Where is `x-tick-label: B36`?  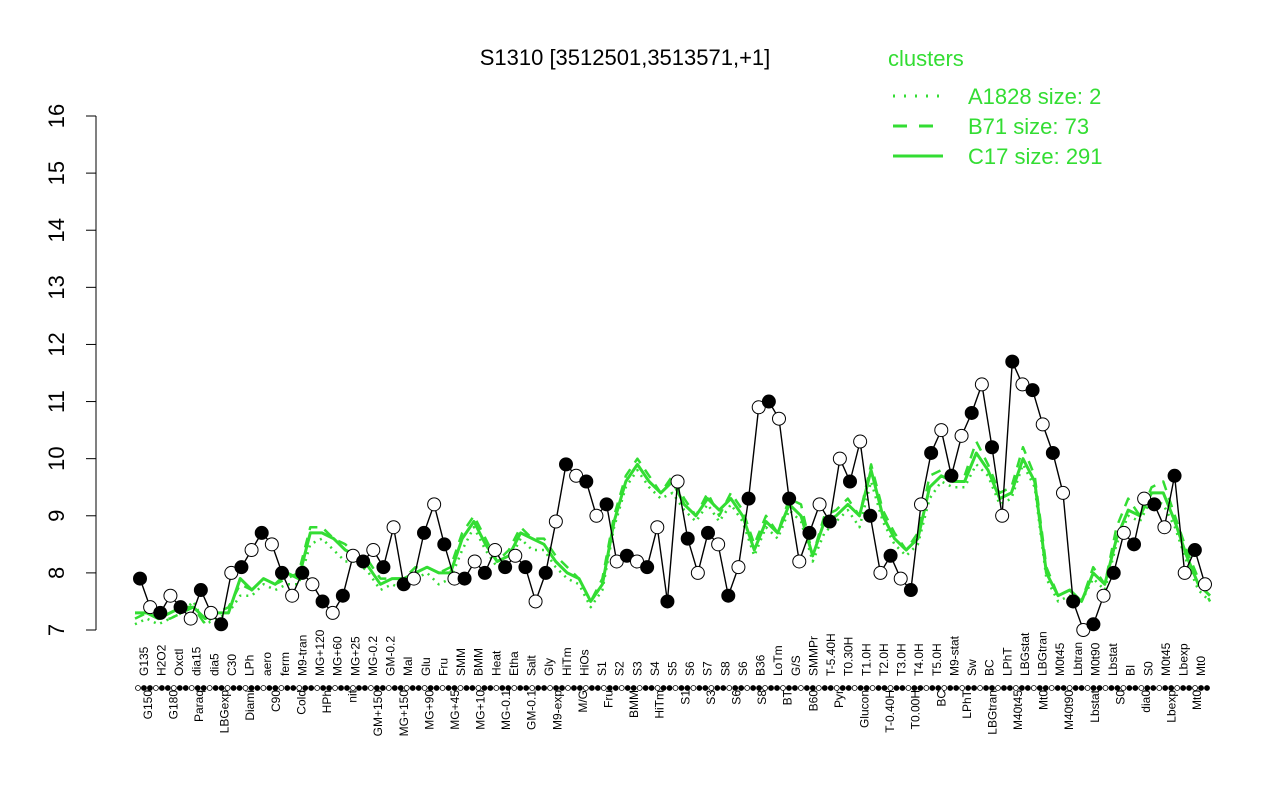
x-tick-label: B36 is located at coordinates (761, 665).